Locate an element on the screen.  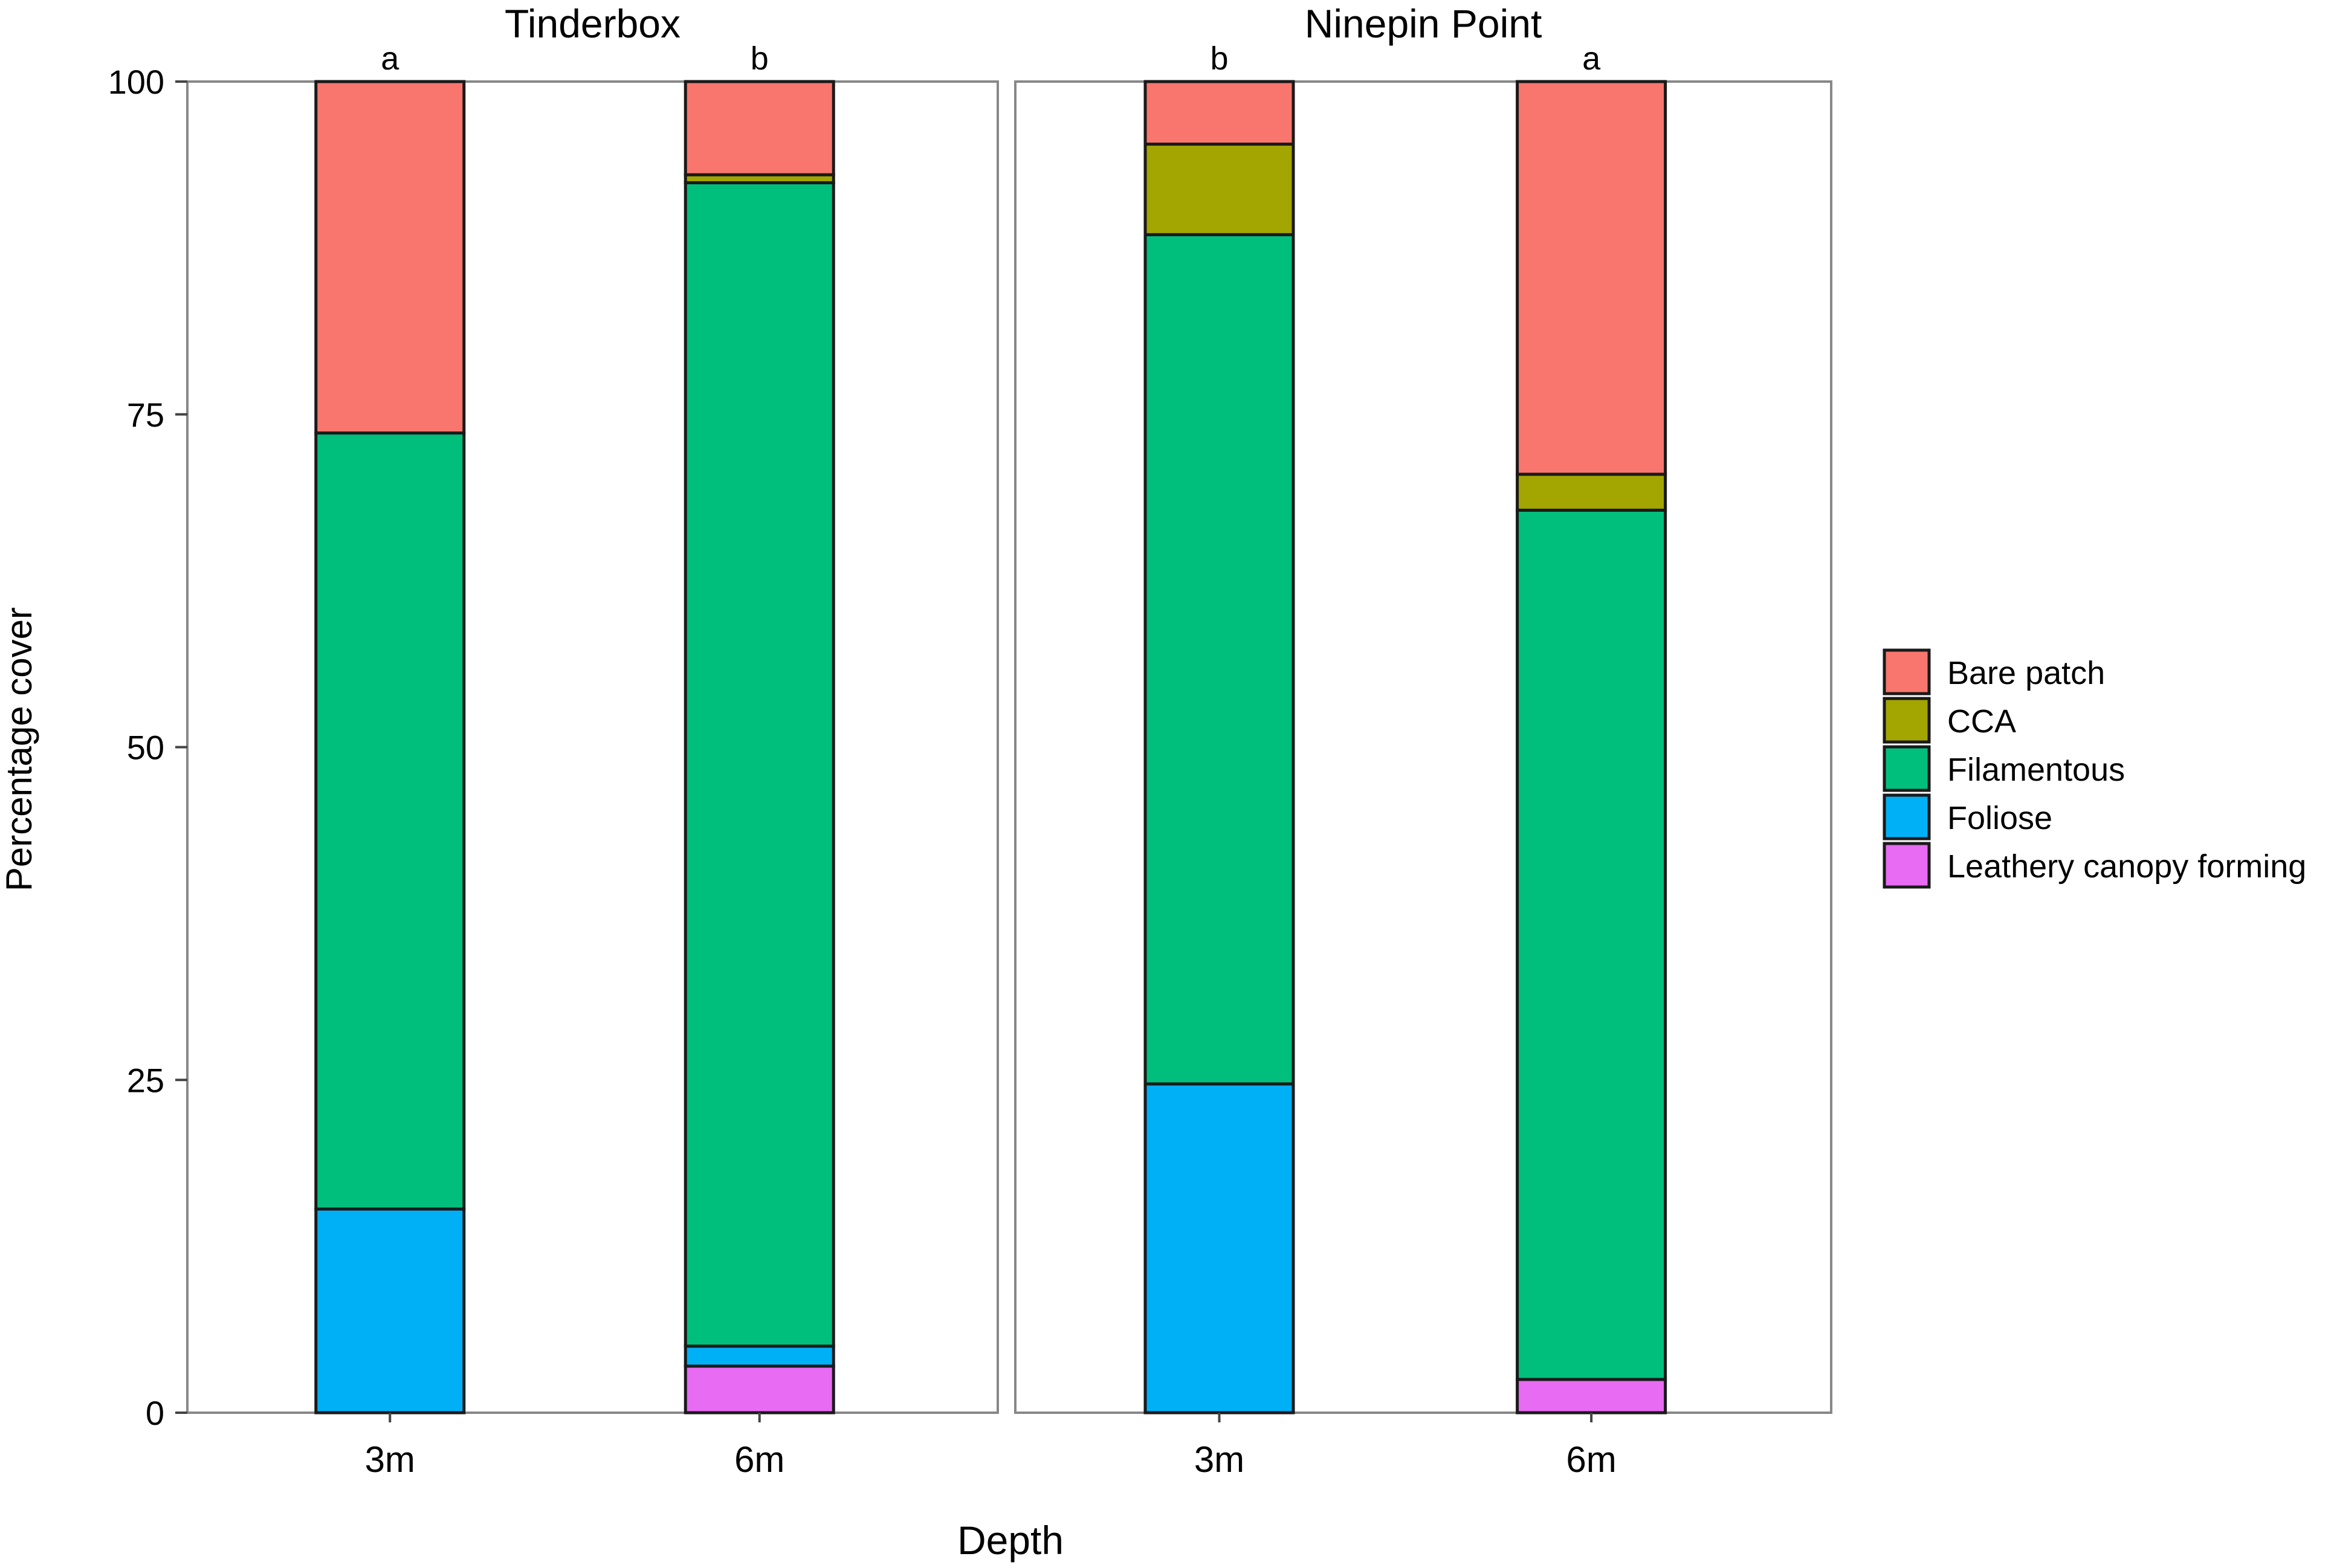
legend-label: Foliose is located at coordinates (1999, 818).